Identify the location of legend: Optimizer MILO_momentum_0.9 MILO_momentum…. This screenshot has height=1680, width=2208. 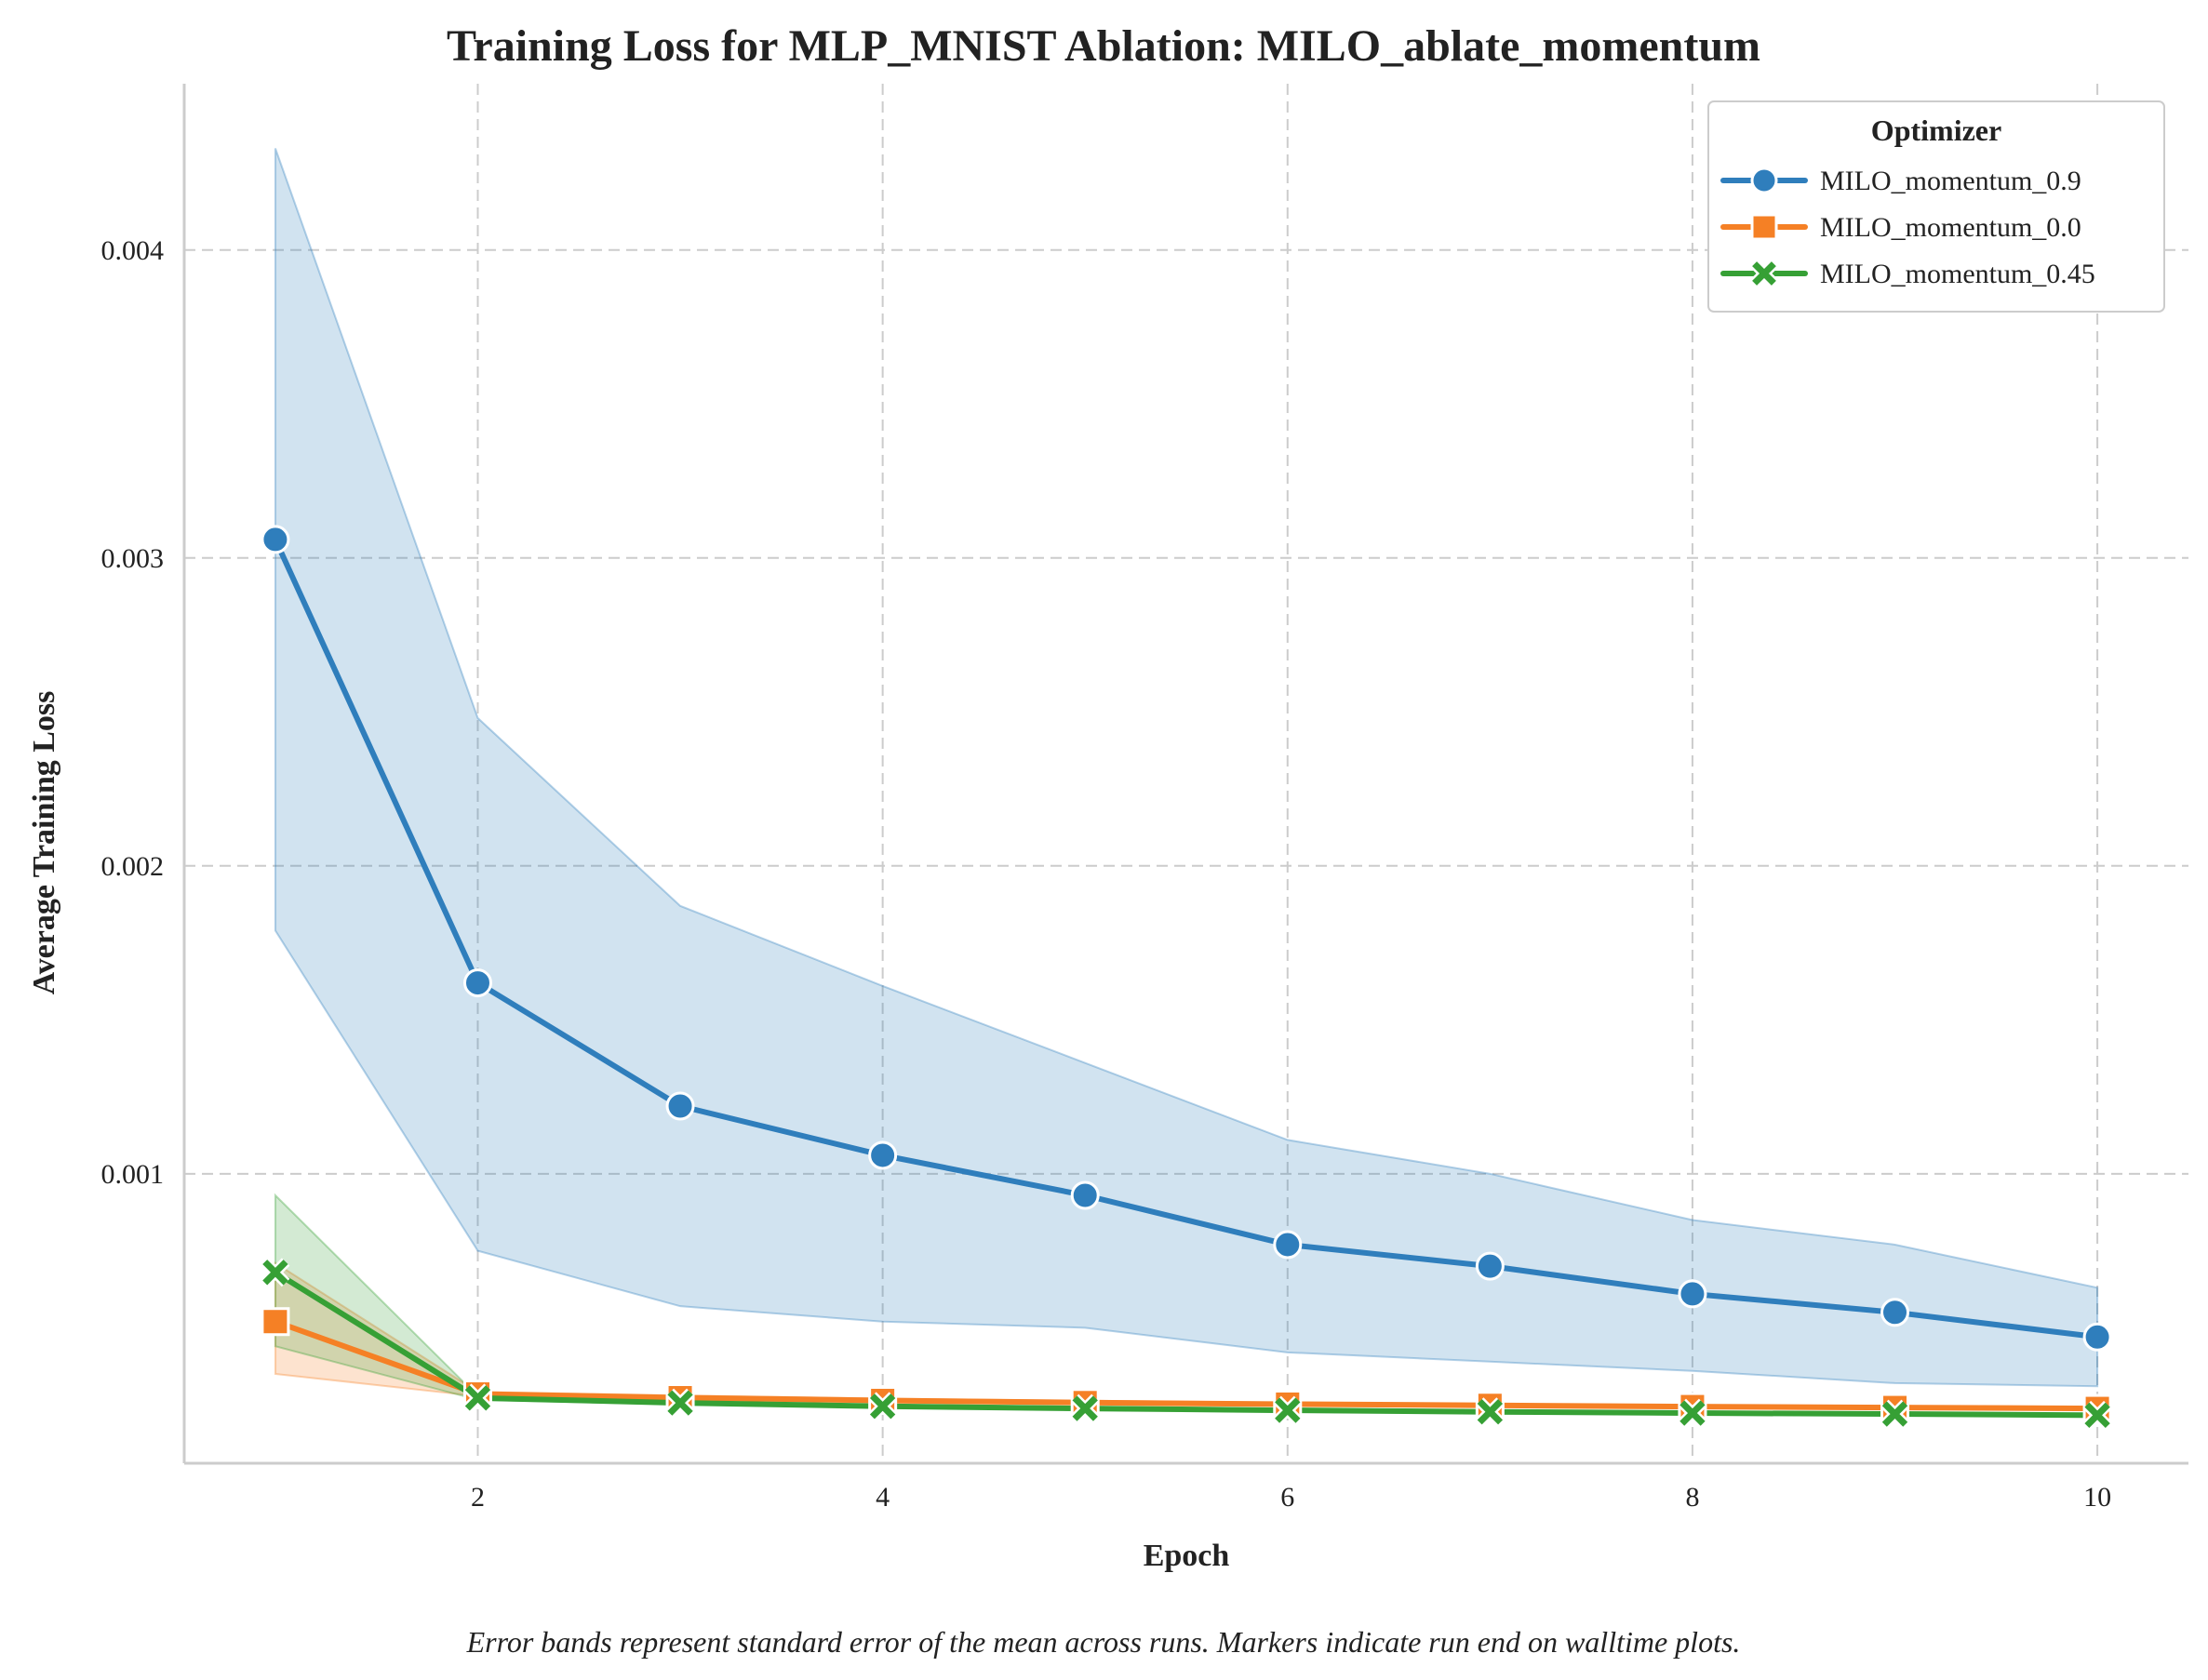
(1936, 206).